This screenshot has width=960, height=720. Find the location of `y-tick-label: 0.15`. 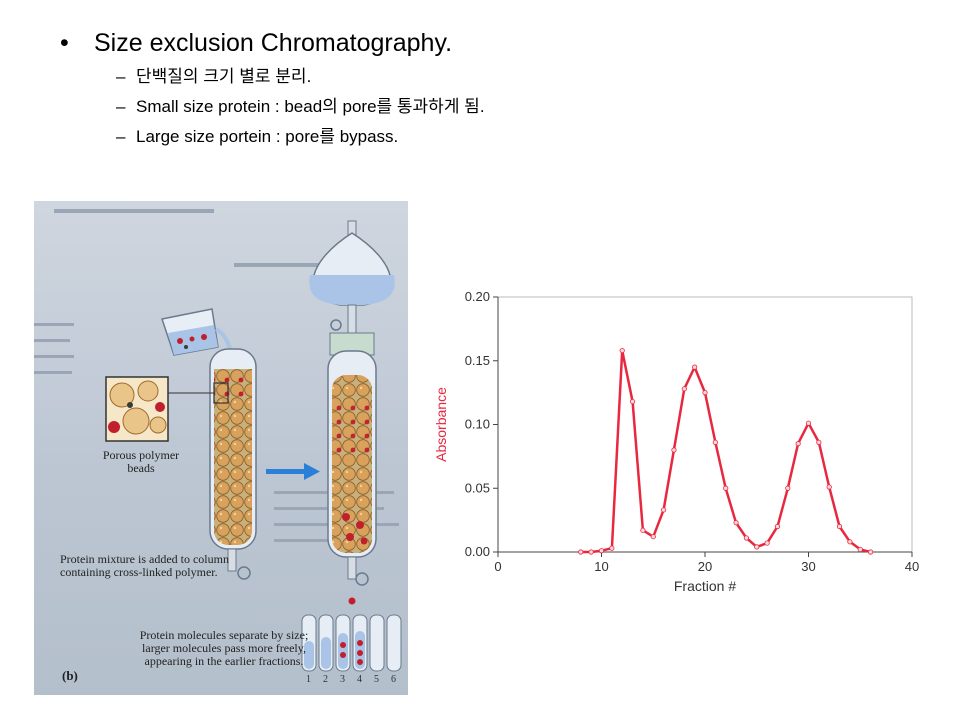

y-tick-label: 0.15 is located at coordinates (477, 360).